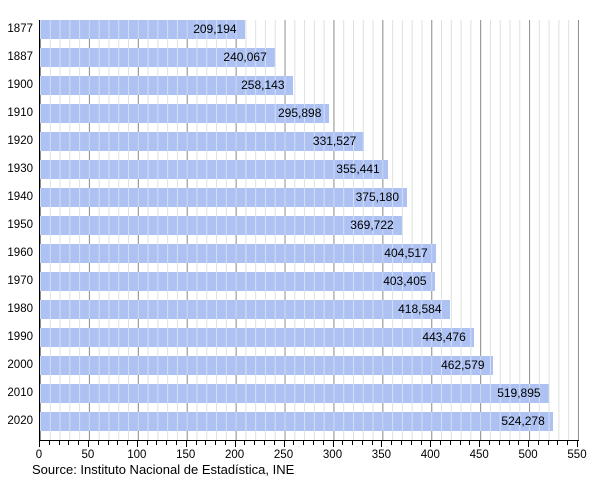  Describe the element at coordinates (309, 314) in the screenshot. I see `chart-row: 418,584` at that location.